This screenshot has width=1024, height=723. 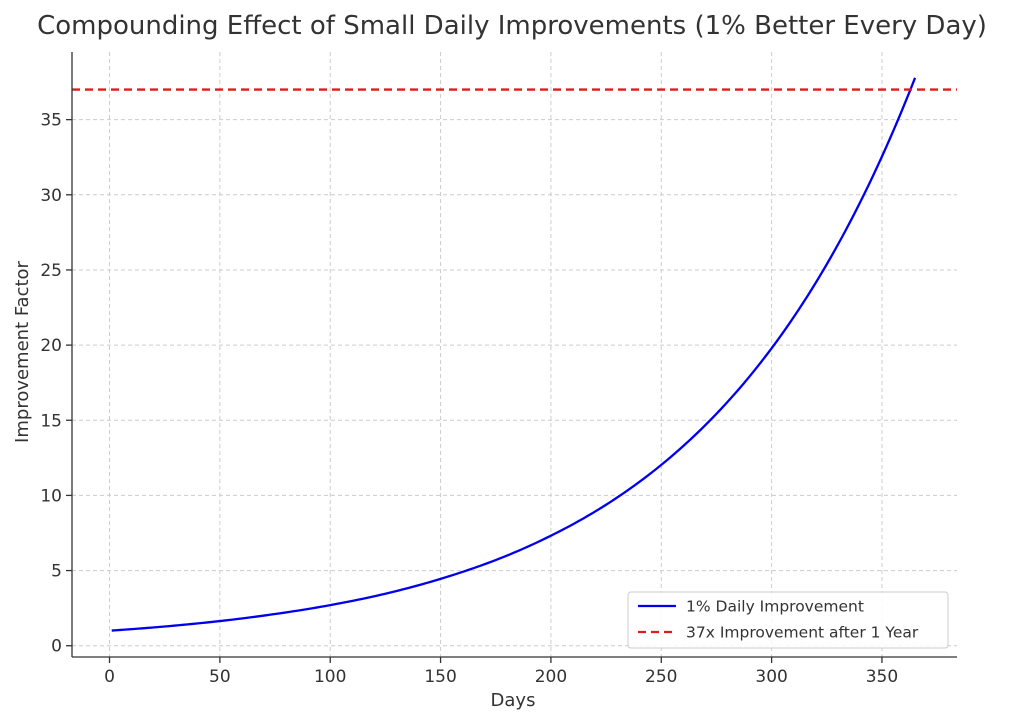 What do you see at coordinates (513, 700) in the screenshot?
I see `x-axis-label: Days` at bounding box center [513, 700].